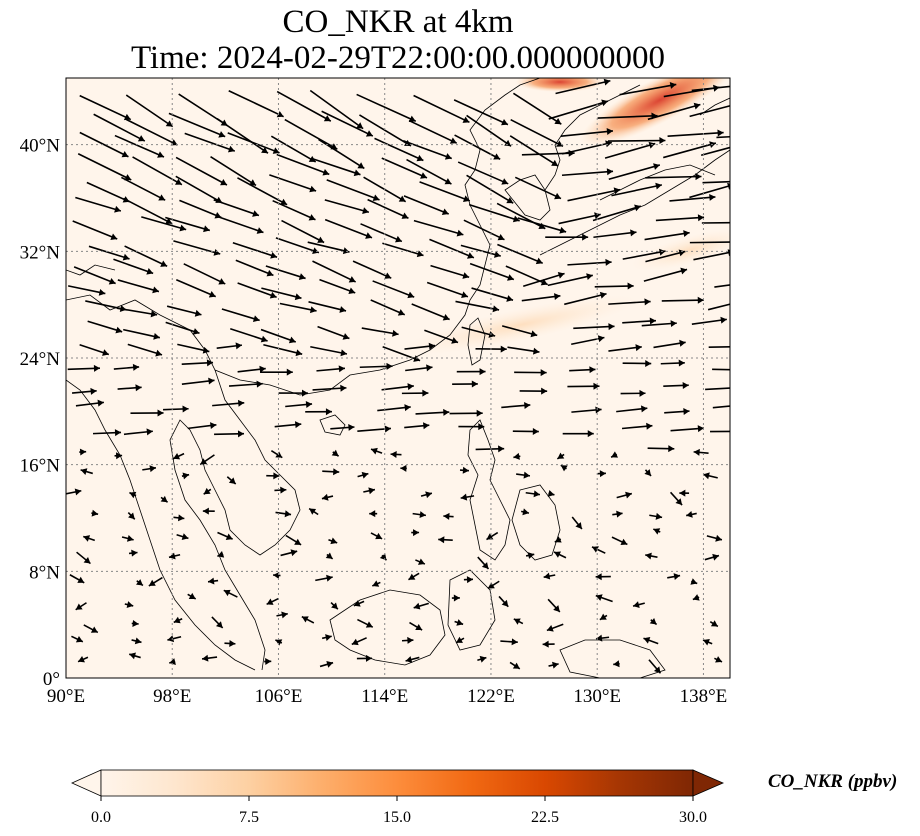 The image size is (920, 836). Describe the element at coordinates (40, 413) in the screenshot. I see `latitude-tick-labels: 0° 8°N 16°N 24°N 32°N 40°N` at that location.